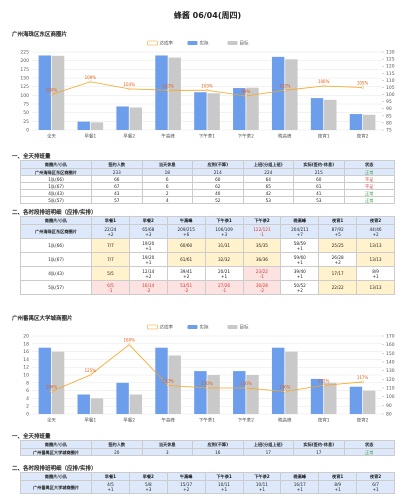 Image resolution: width=415 pixels, height=500 pixels. What do you see at coordinates (319, 164) in the screenshot?
I see `header-cell: 实际(签约-休息)` at bounding box center [319, 164].